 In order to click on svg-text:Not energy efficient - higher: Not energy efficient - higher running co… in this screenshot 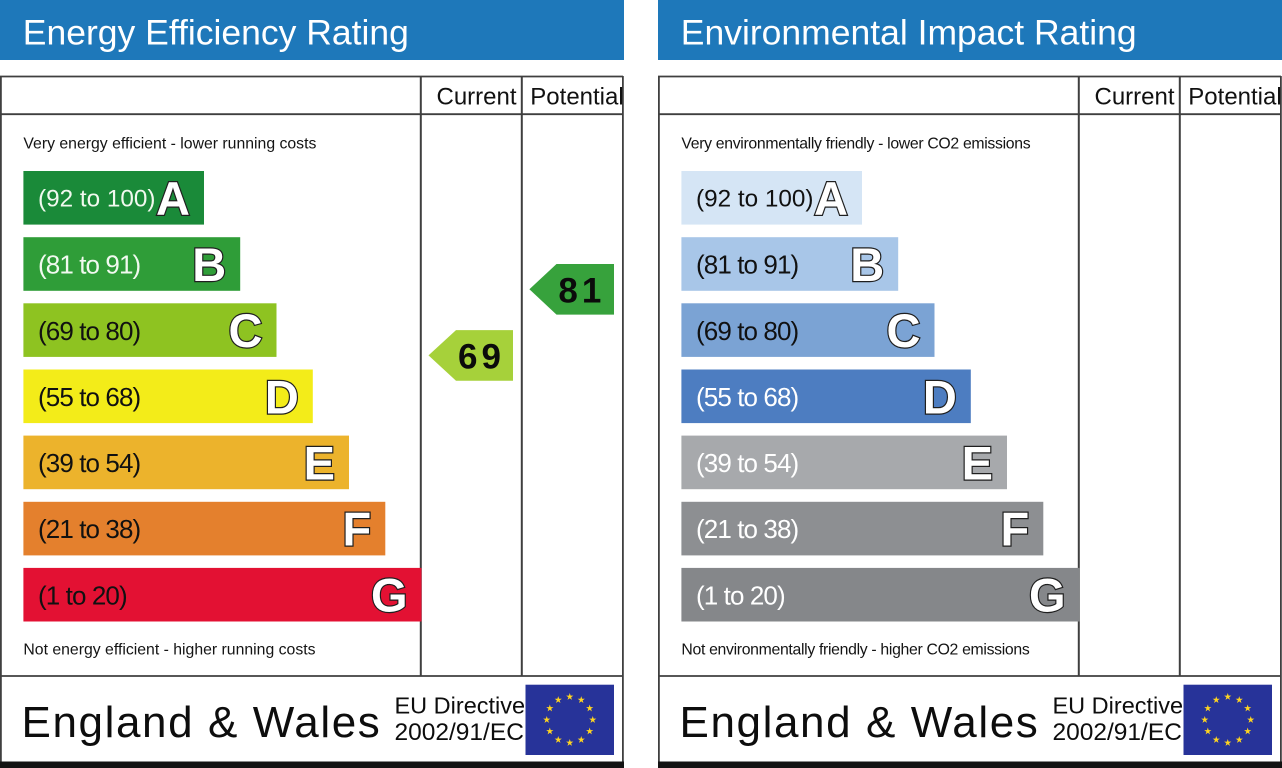, I will do `click(169, 650)`.